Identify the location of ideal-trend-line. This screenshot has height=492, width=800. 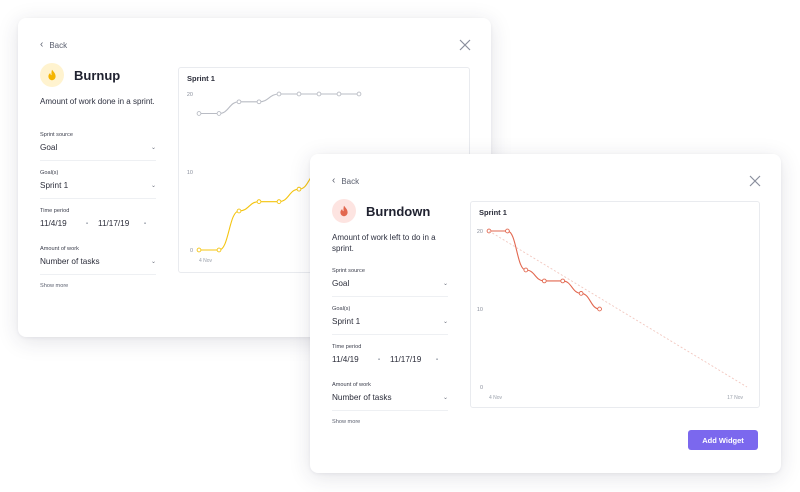
(618, 309).